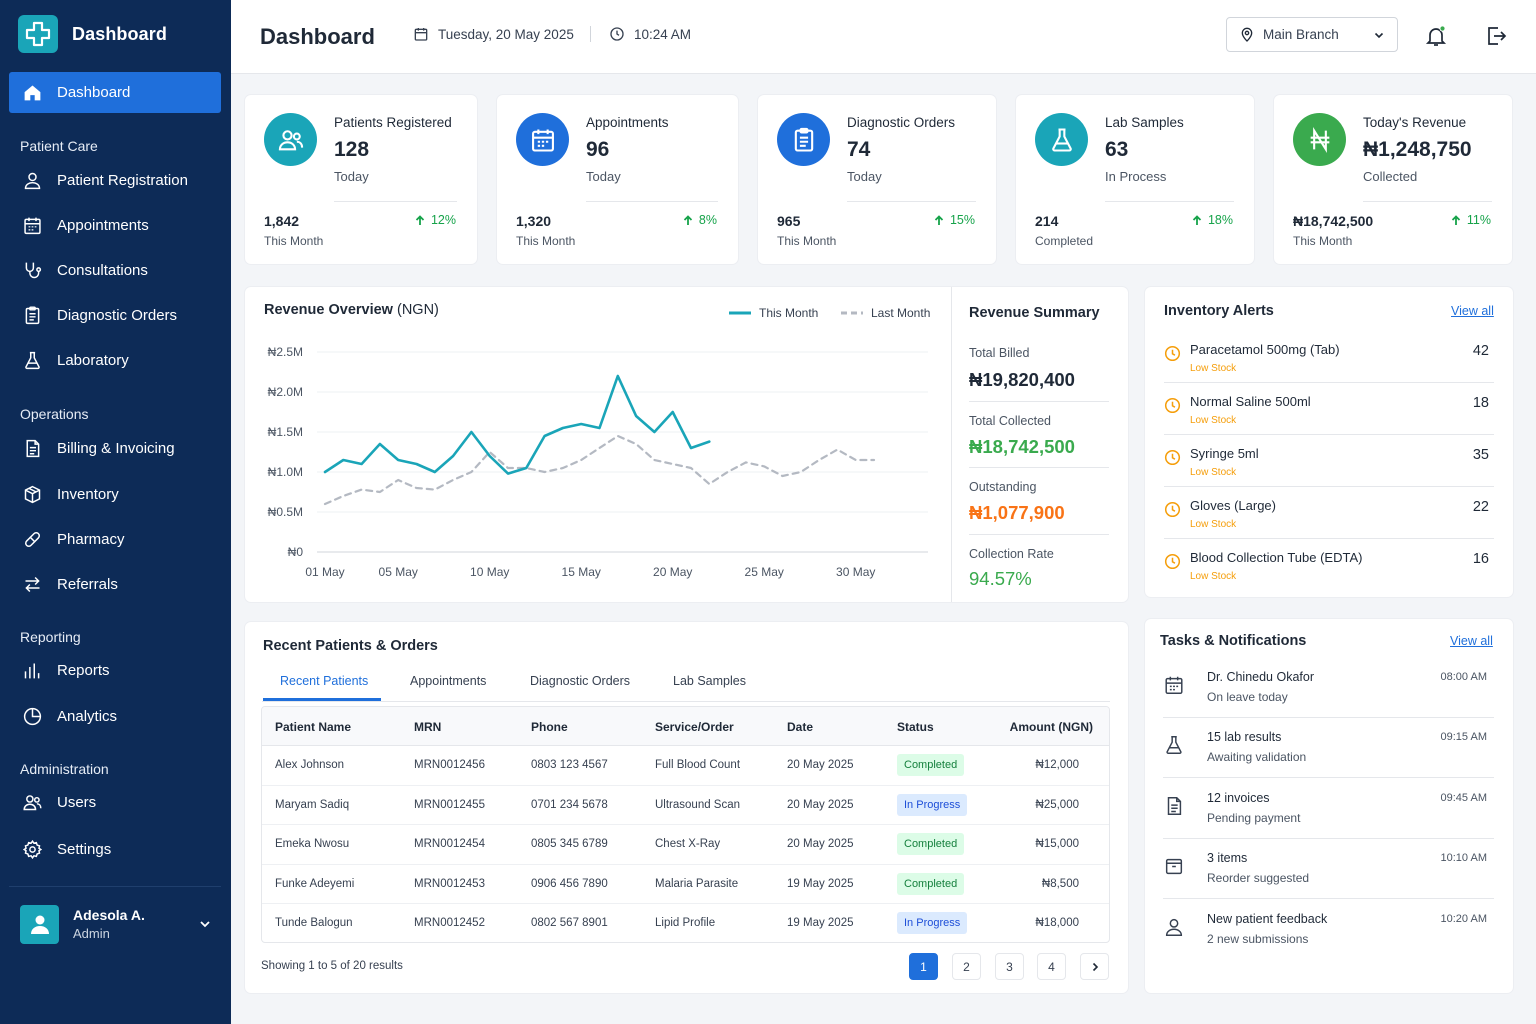  What do you see at coordinates (807, 241) in the screenshot?
I see `stat-month-label: This Month` at bounding box center [807, 241].